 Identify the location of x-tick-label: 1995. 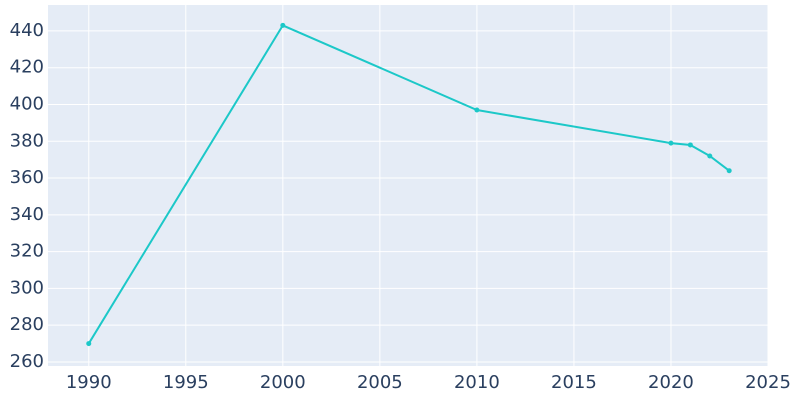
(186, 382).